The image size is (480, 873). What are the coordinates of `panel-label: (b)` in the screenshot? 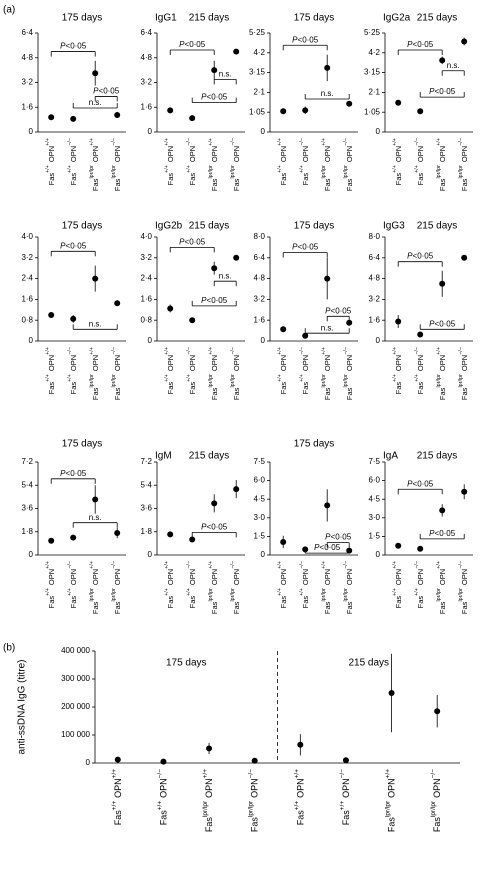 It's located at (9, 648).